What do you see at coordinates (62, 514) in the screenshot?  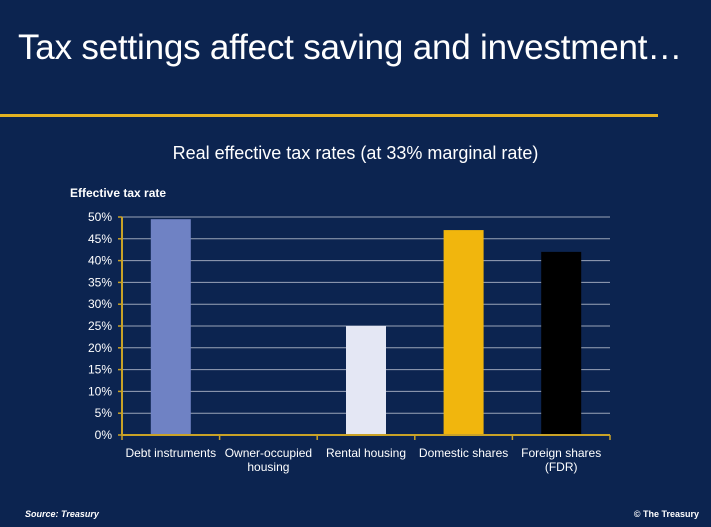 I see `source-note: Source: Treasury` at bounding box center [62, 514].